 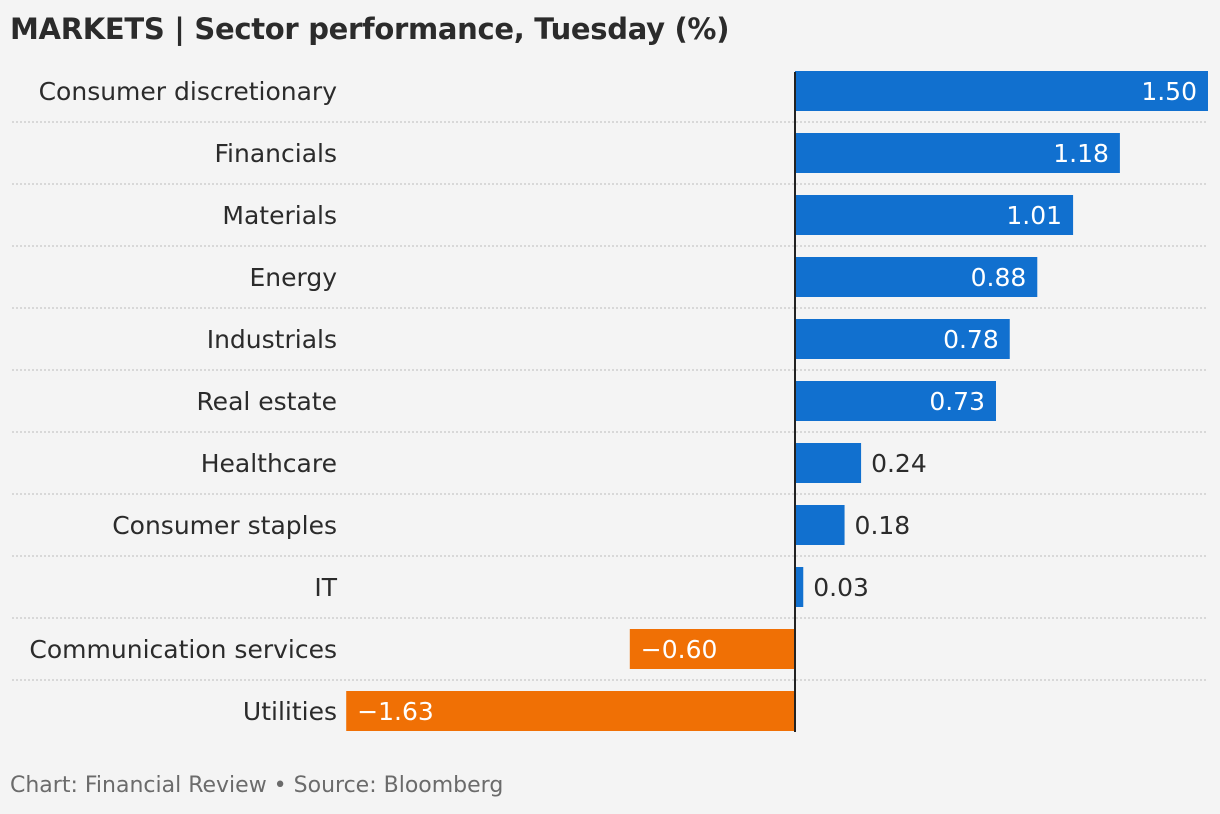 What do you see at coordinates (279, 215) in the screenshot?
I see `category-label: Materials` at bounding box center [279, 215].